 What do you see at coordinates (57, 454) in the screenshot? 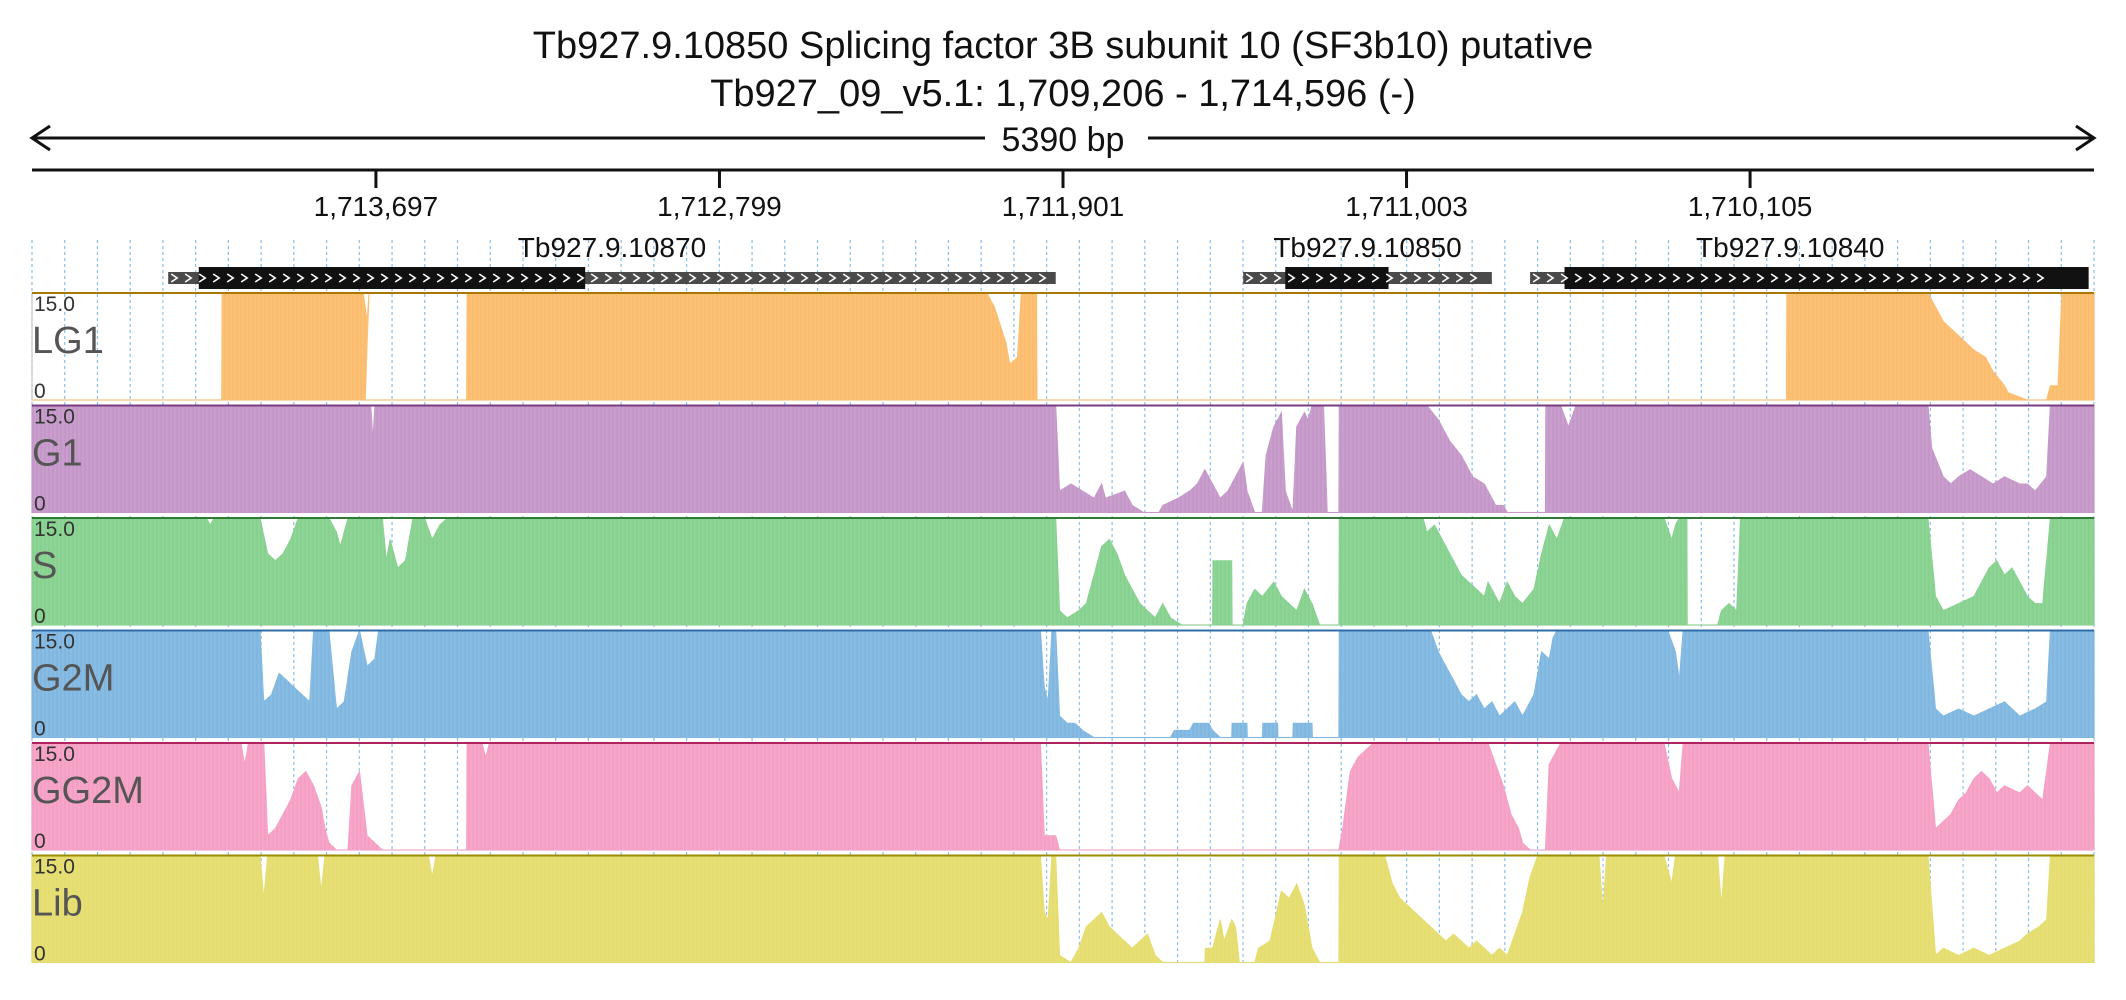
I see `track-name-label: G1` at bounding box center [57, 454].